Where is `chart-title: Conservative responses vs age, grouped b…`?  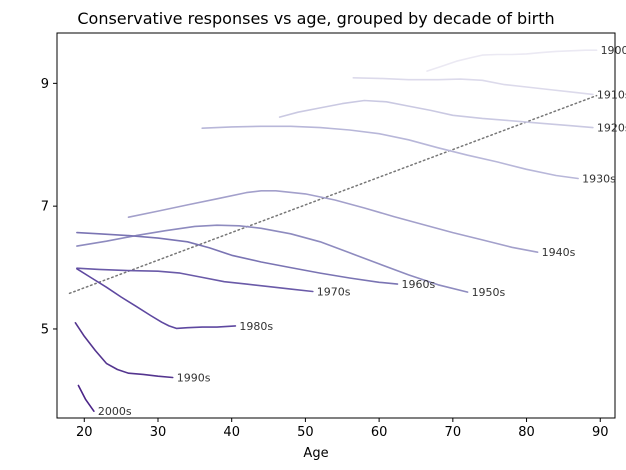 chart-title: Conservative responses vs age, grouped b… is located at coordinates (315, 18).